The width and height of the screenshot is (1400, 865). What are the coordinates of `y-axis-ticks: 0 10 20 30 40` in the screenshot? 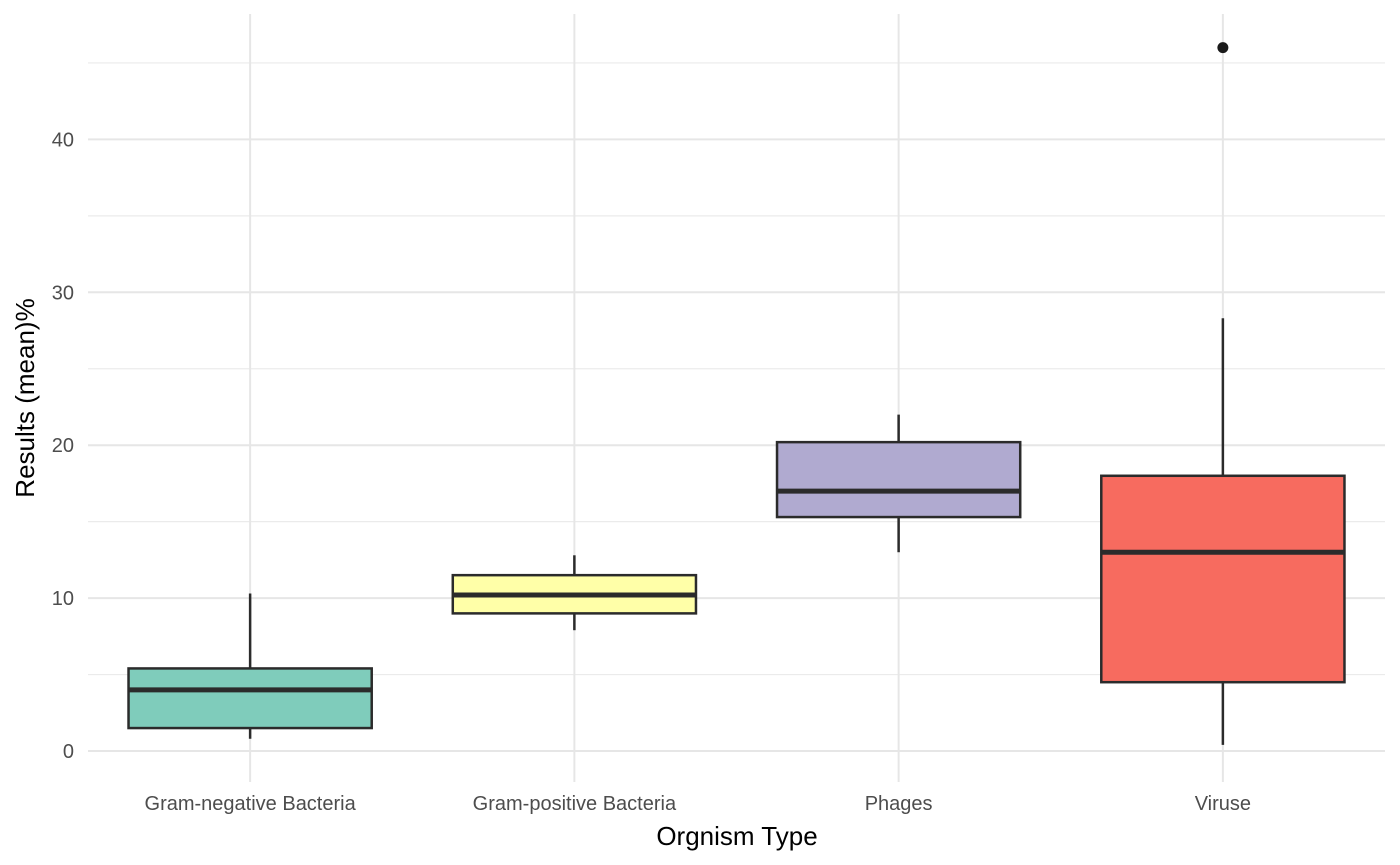 It's located at (63, 446).